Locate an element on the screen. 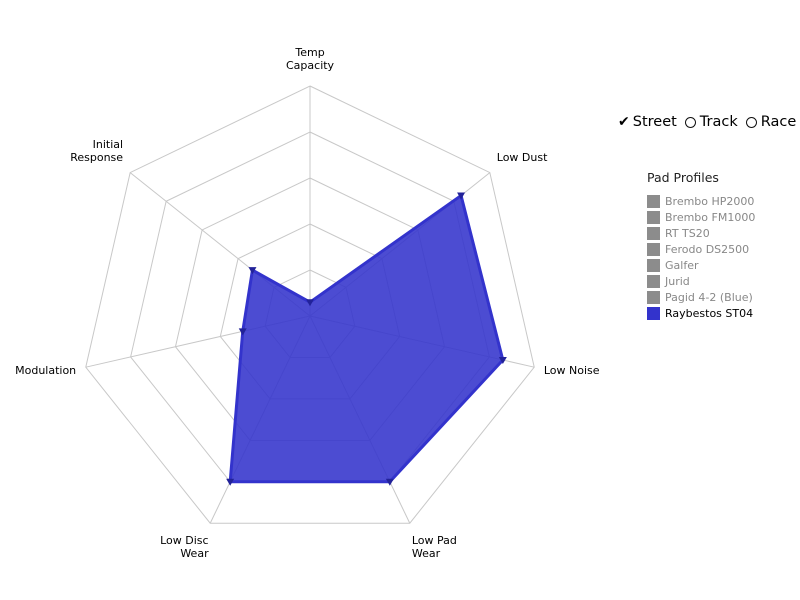  axis-label: Initial Response is located at coordinates (96, 151).